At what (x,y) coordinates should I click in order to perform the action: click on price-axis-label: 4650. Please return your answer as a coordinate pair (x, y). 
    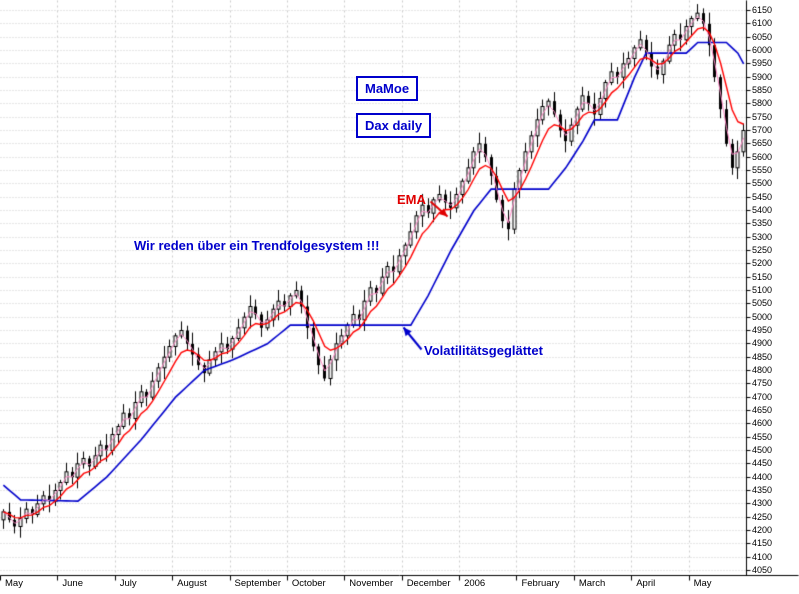
    Looking at the image, I should click on (762, 410).